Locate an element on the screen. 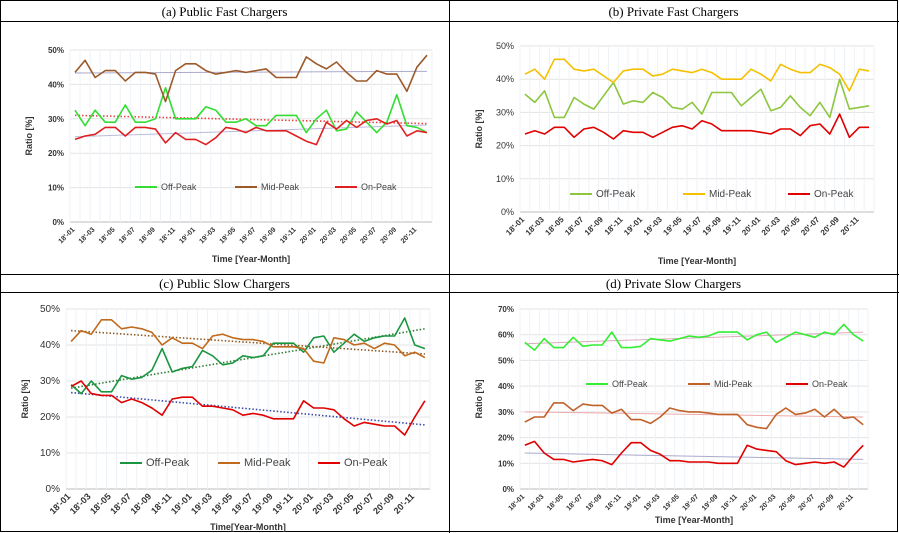  chart-b-xtick-label: 19'-07 is located at coordinates (692, 226).